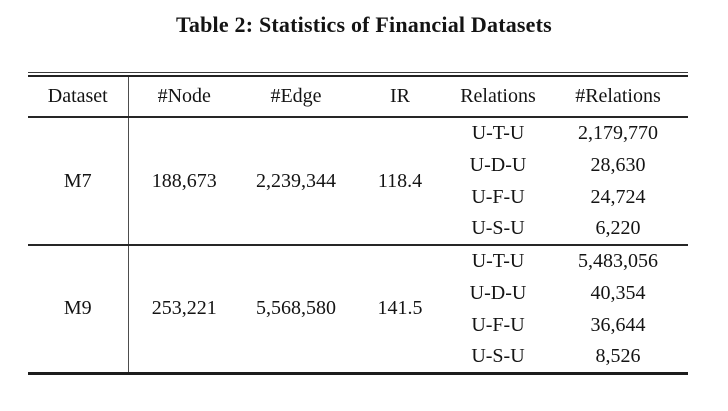 The image size is (728, 411). Describe the element at coordinates (358, 357) in the screenshot. I see `table-row: U-S-U 8,526` at that location.